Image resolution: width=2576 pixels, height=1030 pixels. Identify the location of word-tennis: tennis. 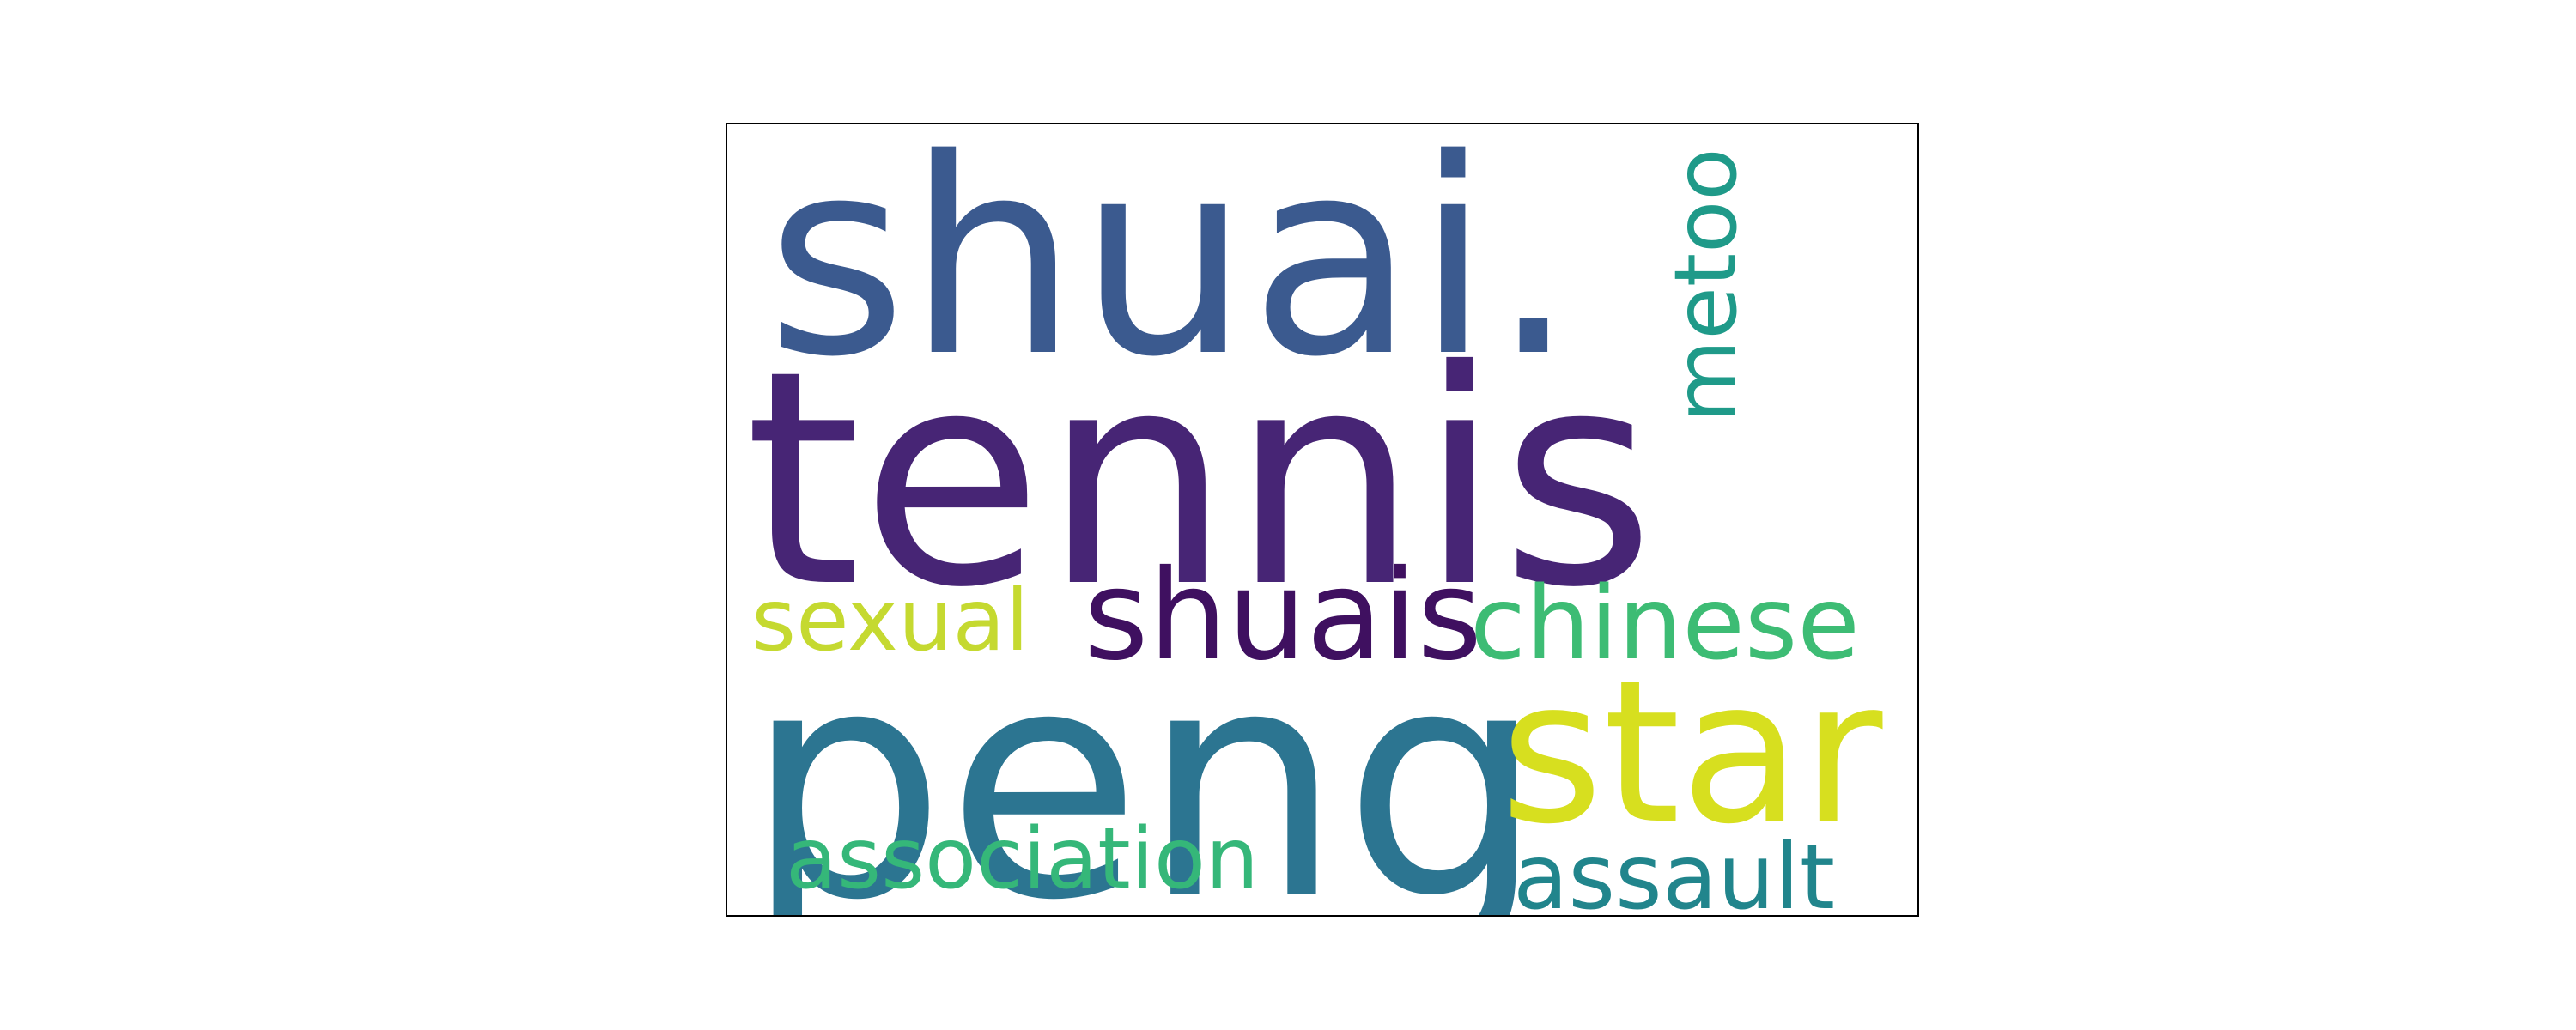
(1200, 480).